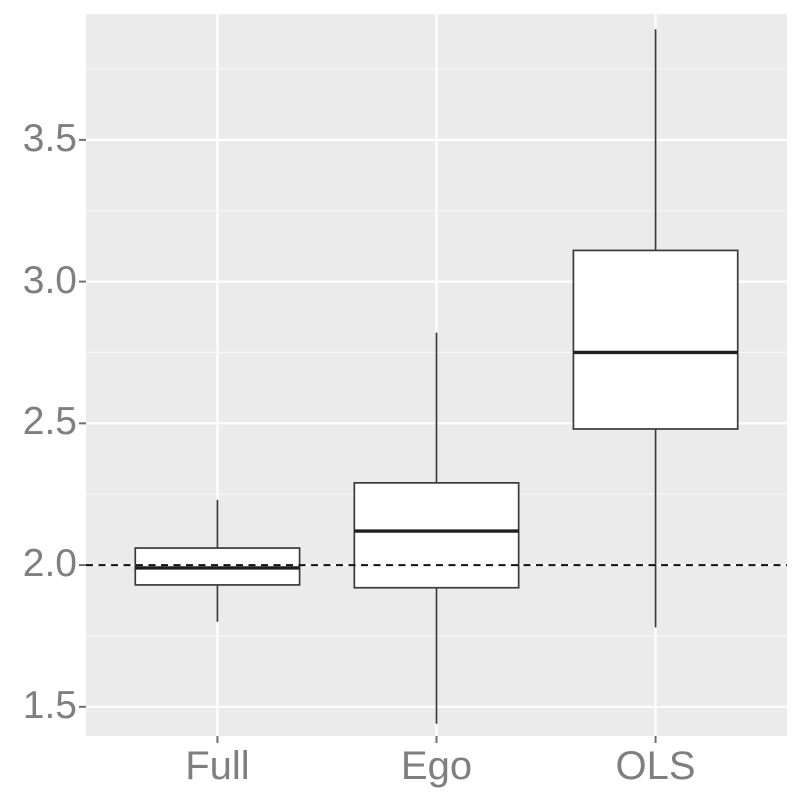 Image resolution: width=800 pixels, height=800 pixels. I want to click on y-axis-label-1.5: 1.5, so click(49, 705).